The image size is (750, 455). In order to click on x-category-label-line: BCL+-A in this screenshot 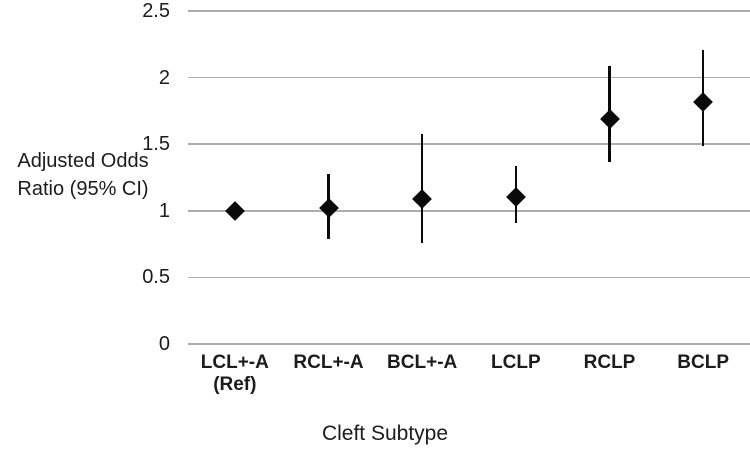, I will do `click(422, 362)`.